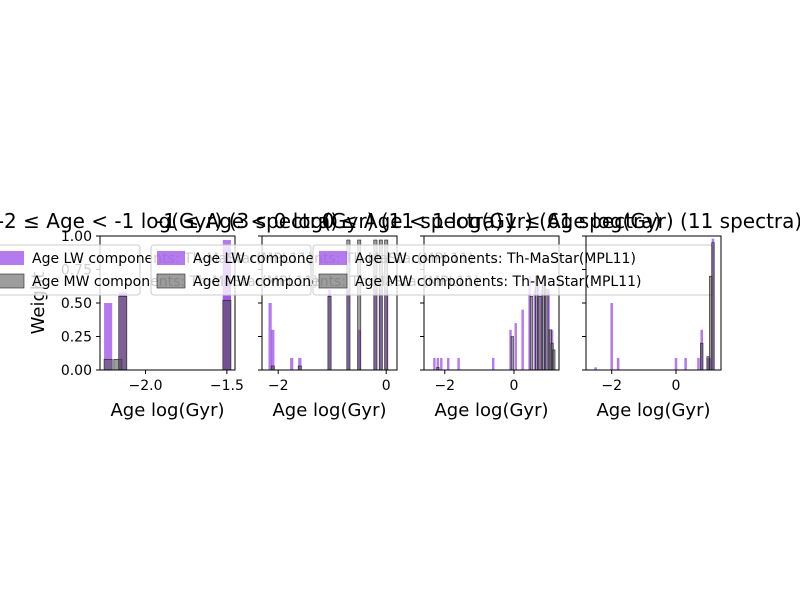 The image size is (800, 600). What do you see at coordinates (652, 221) in the screenshot?
I see `subplot-title: 1 ≤ Age log(Gyr) (11 spectra)` at bounding box center [652, 221].